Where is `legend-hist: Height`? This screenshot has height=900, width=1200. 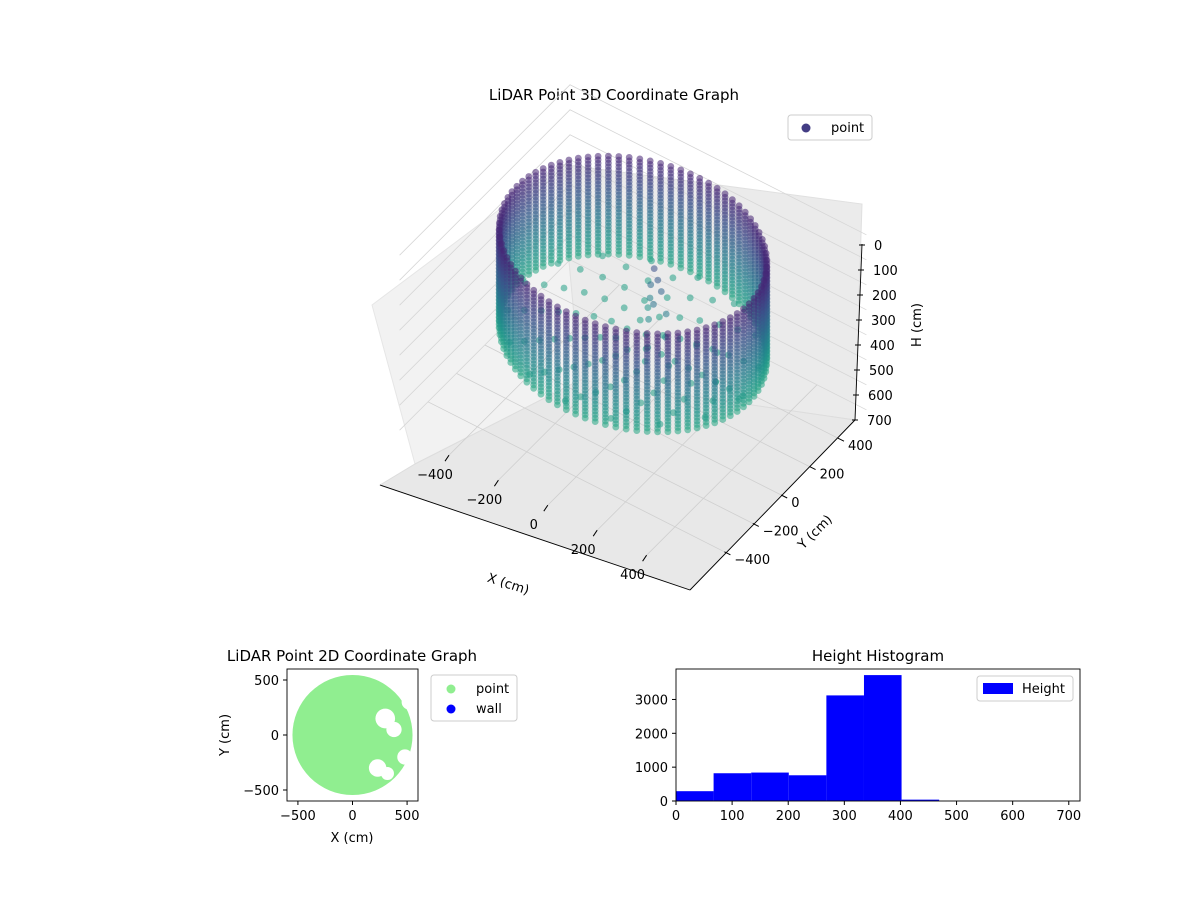 legend-hist: Height is located at coordinates (1025, 688).